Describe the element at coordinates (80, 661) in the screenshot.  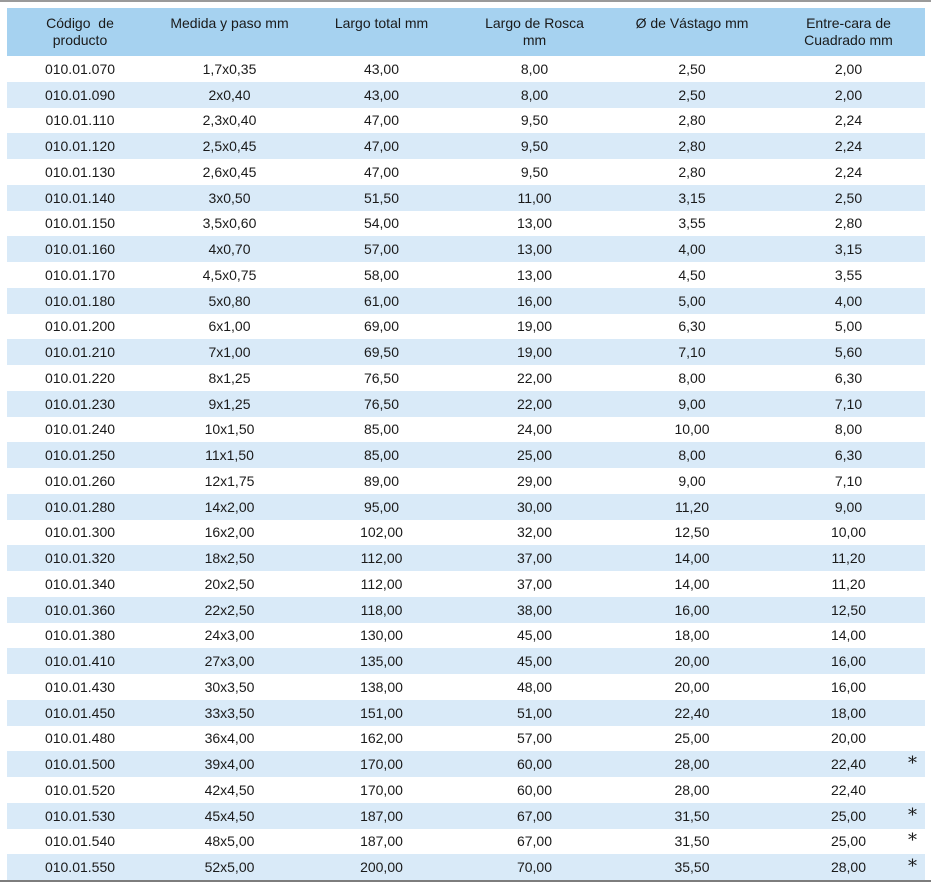
I see `cell-codigo: 010.01.410` at that location.